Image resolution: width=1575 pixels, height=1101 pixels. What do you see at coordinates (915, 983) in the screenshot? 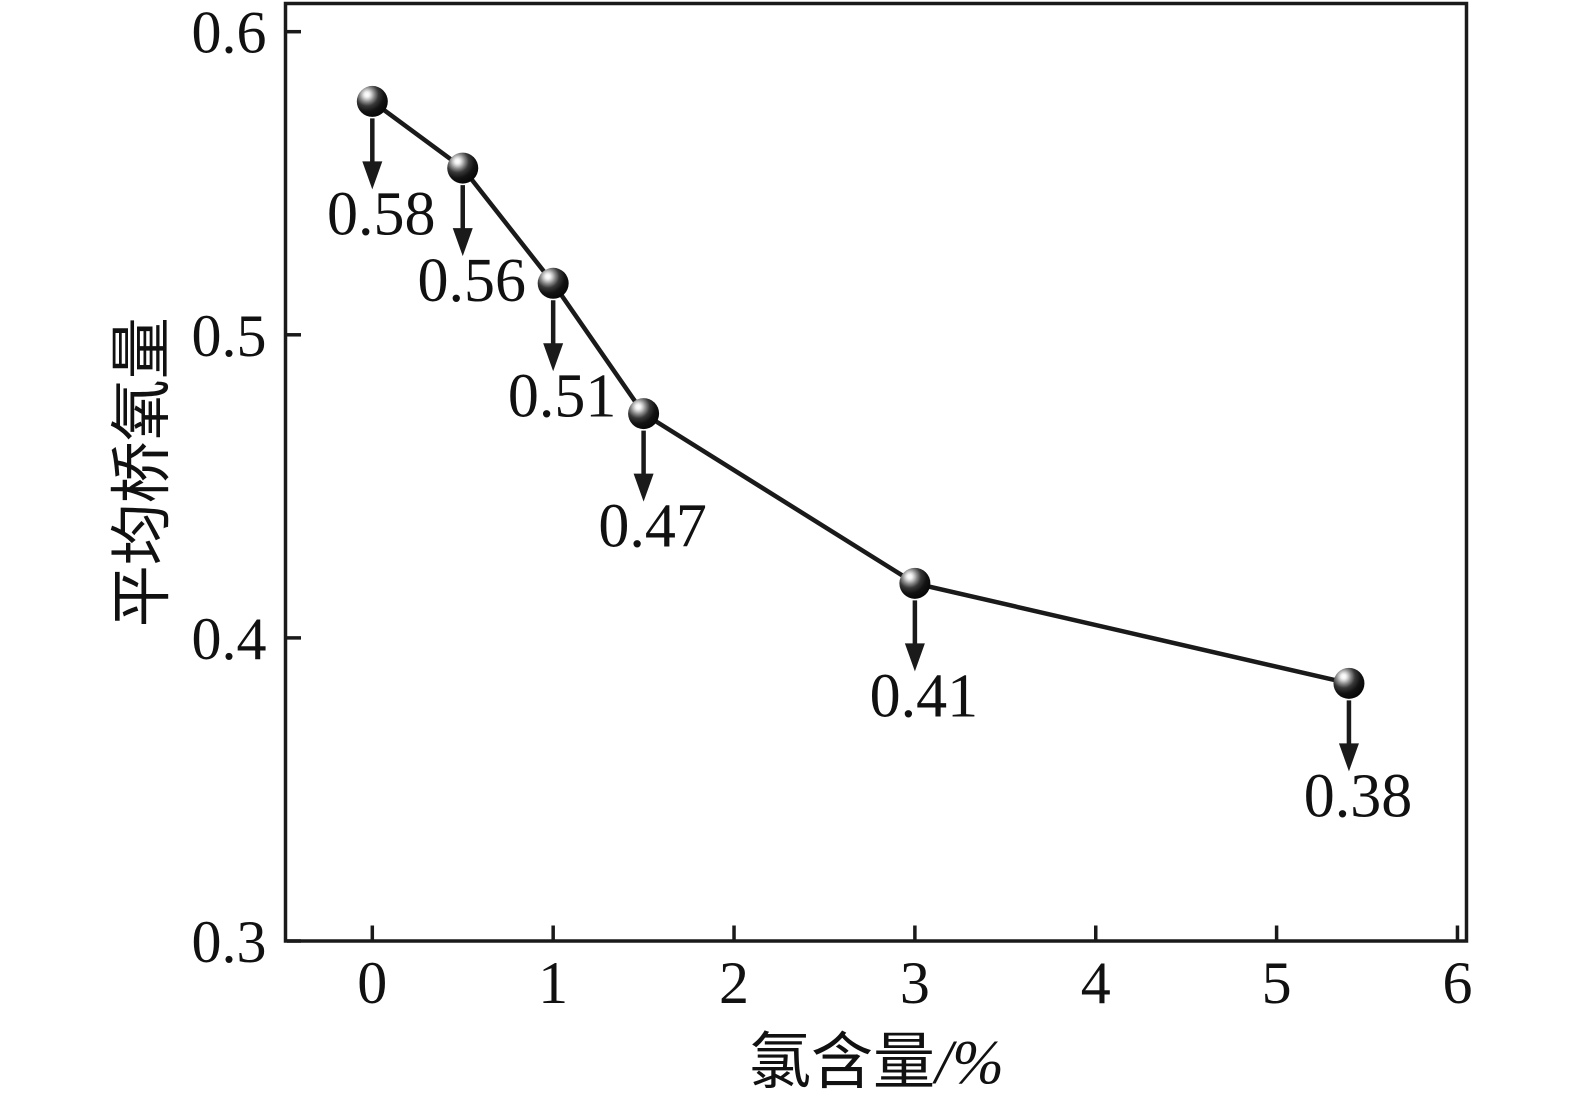
I see `x-tick-label: 3` at bounding box center [915, 983].